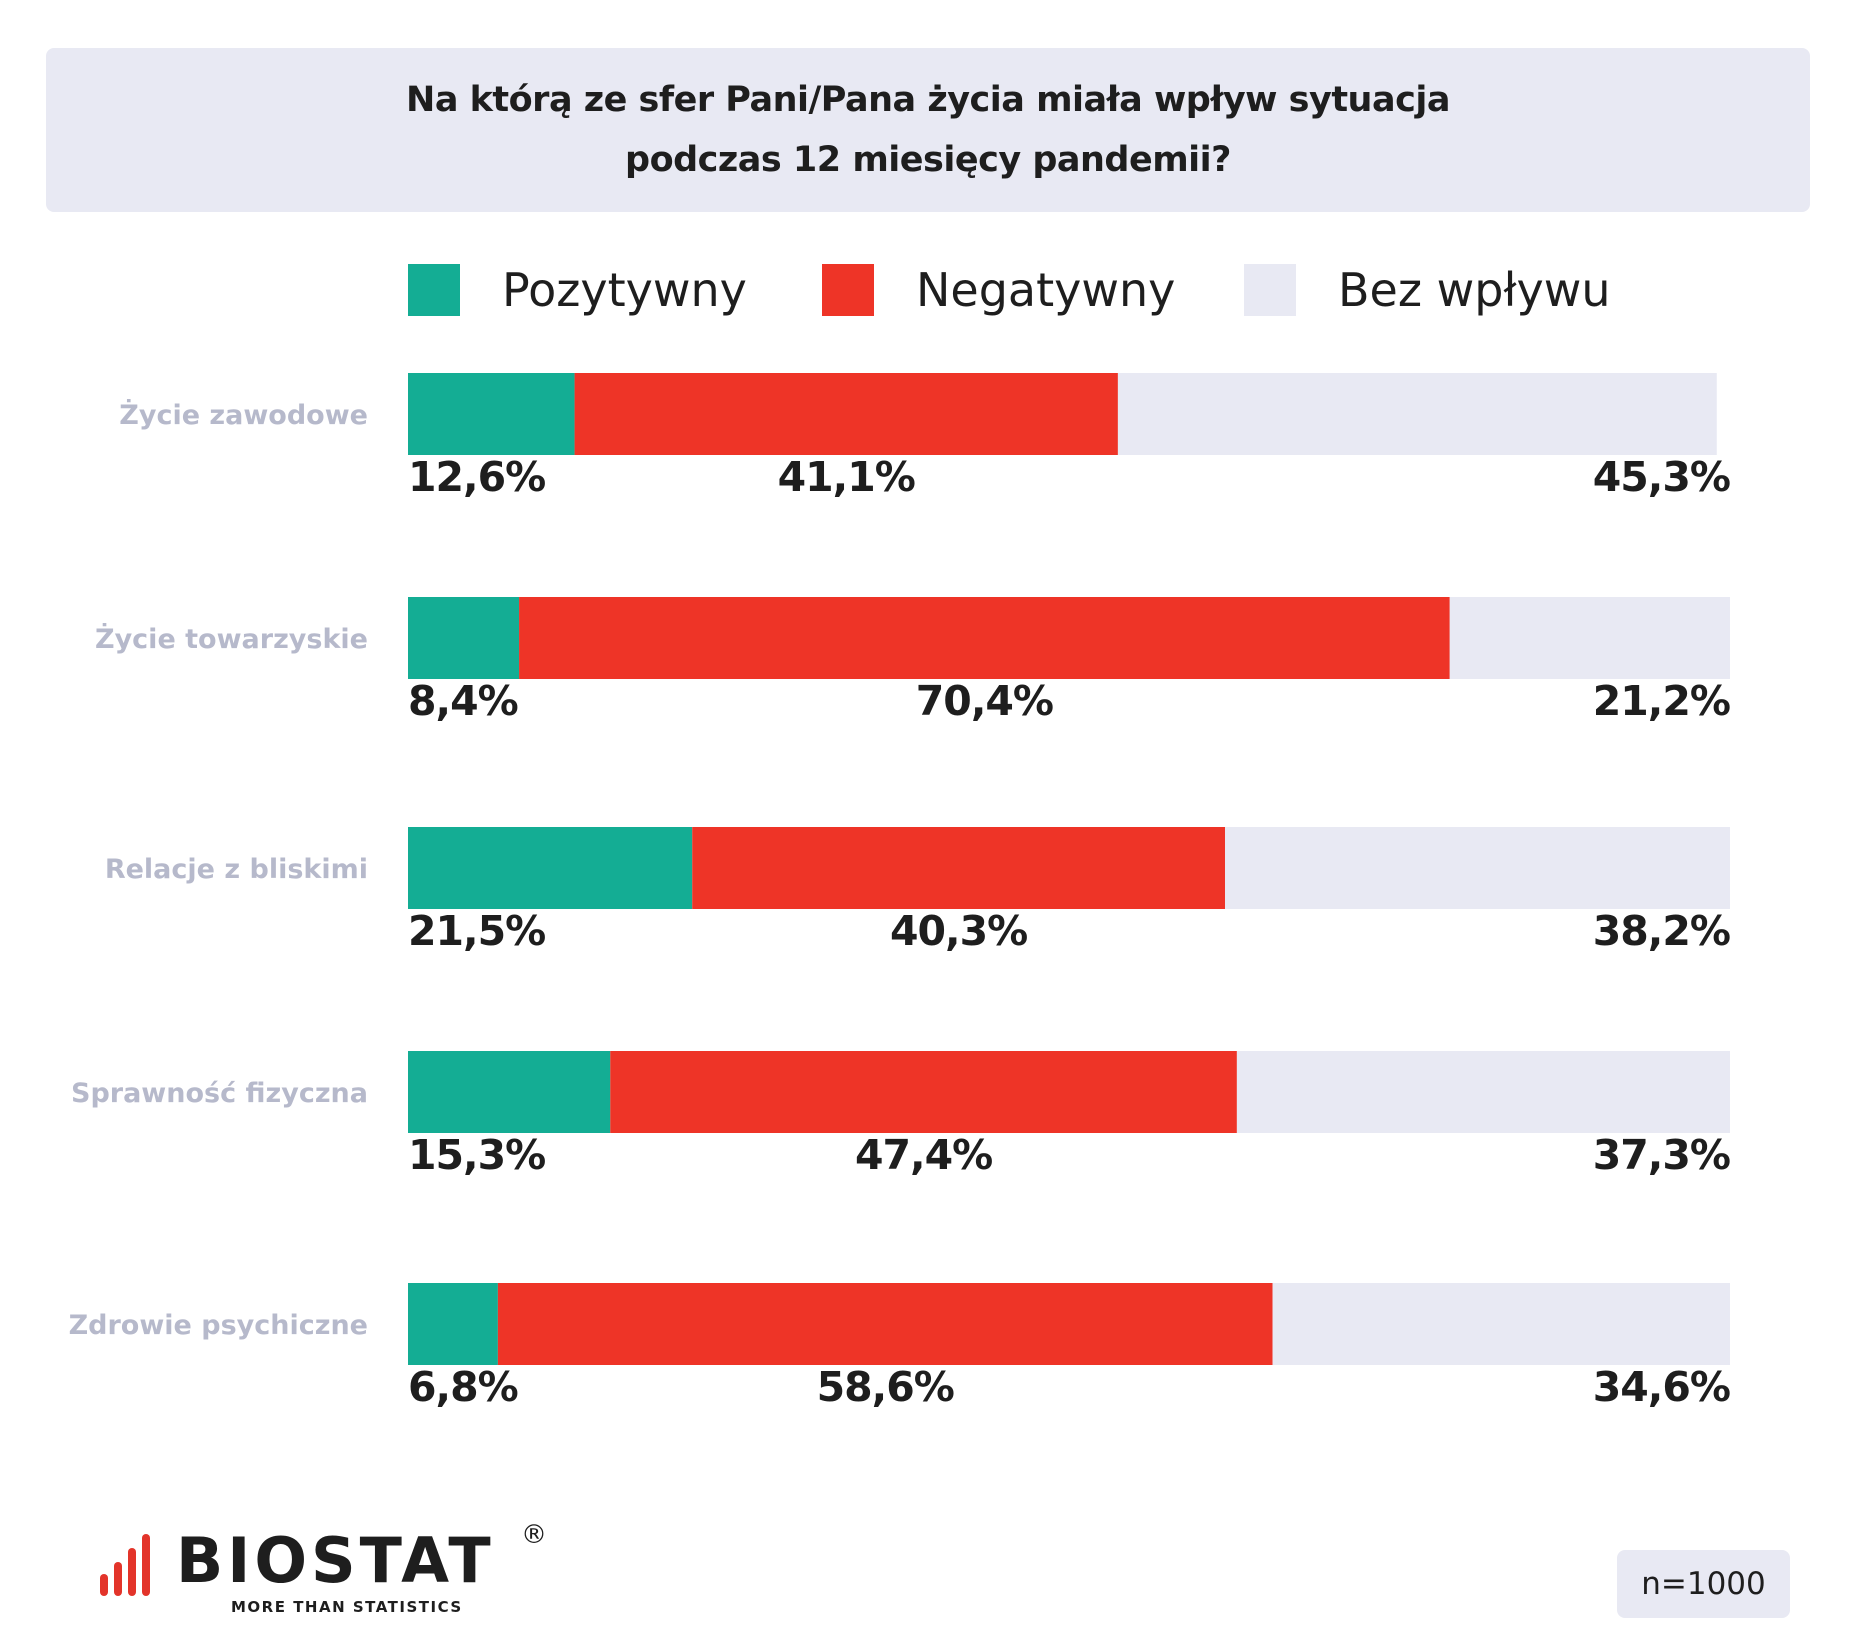 Image resolution: width=1851 pixels, height=1641 pixels. What do you see at coordinates (236, 869) in the screenshot?
I see `category-label: Relacje z bliskimi` at bounding box center [236, 869].